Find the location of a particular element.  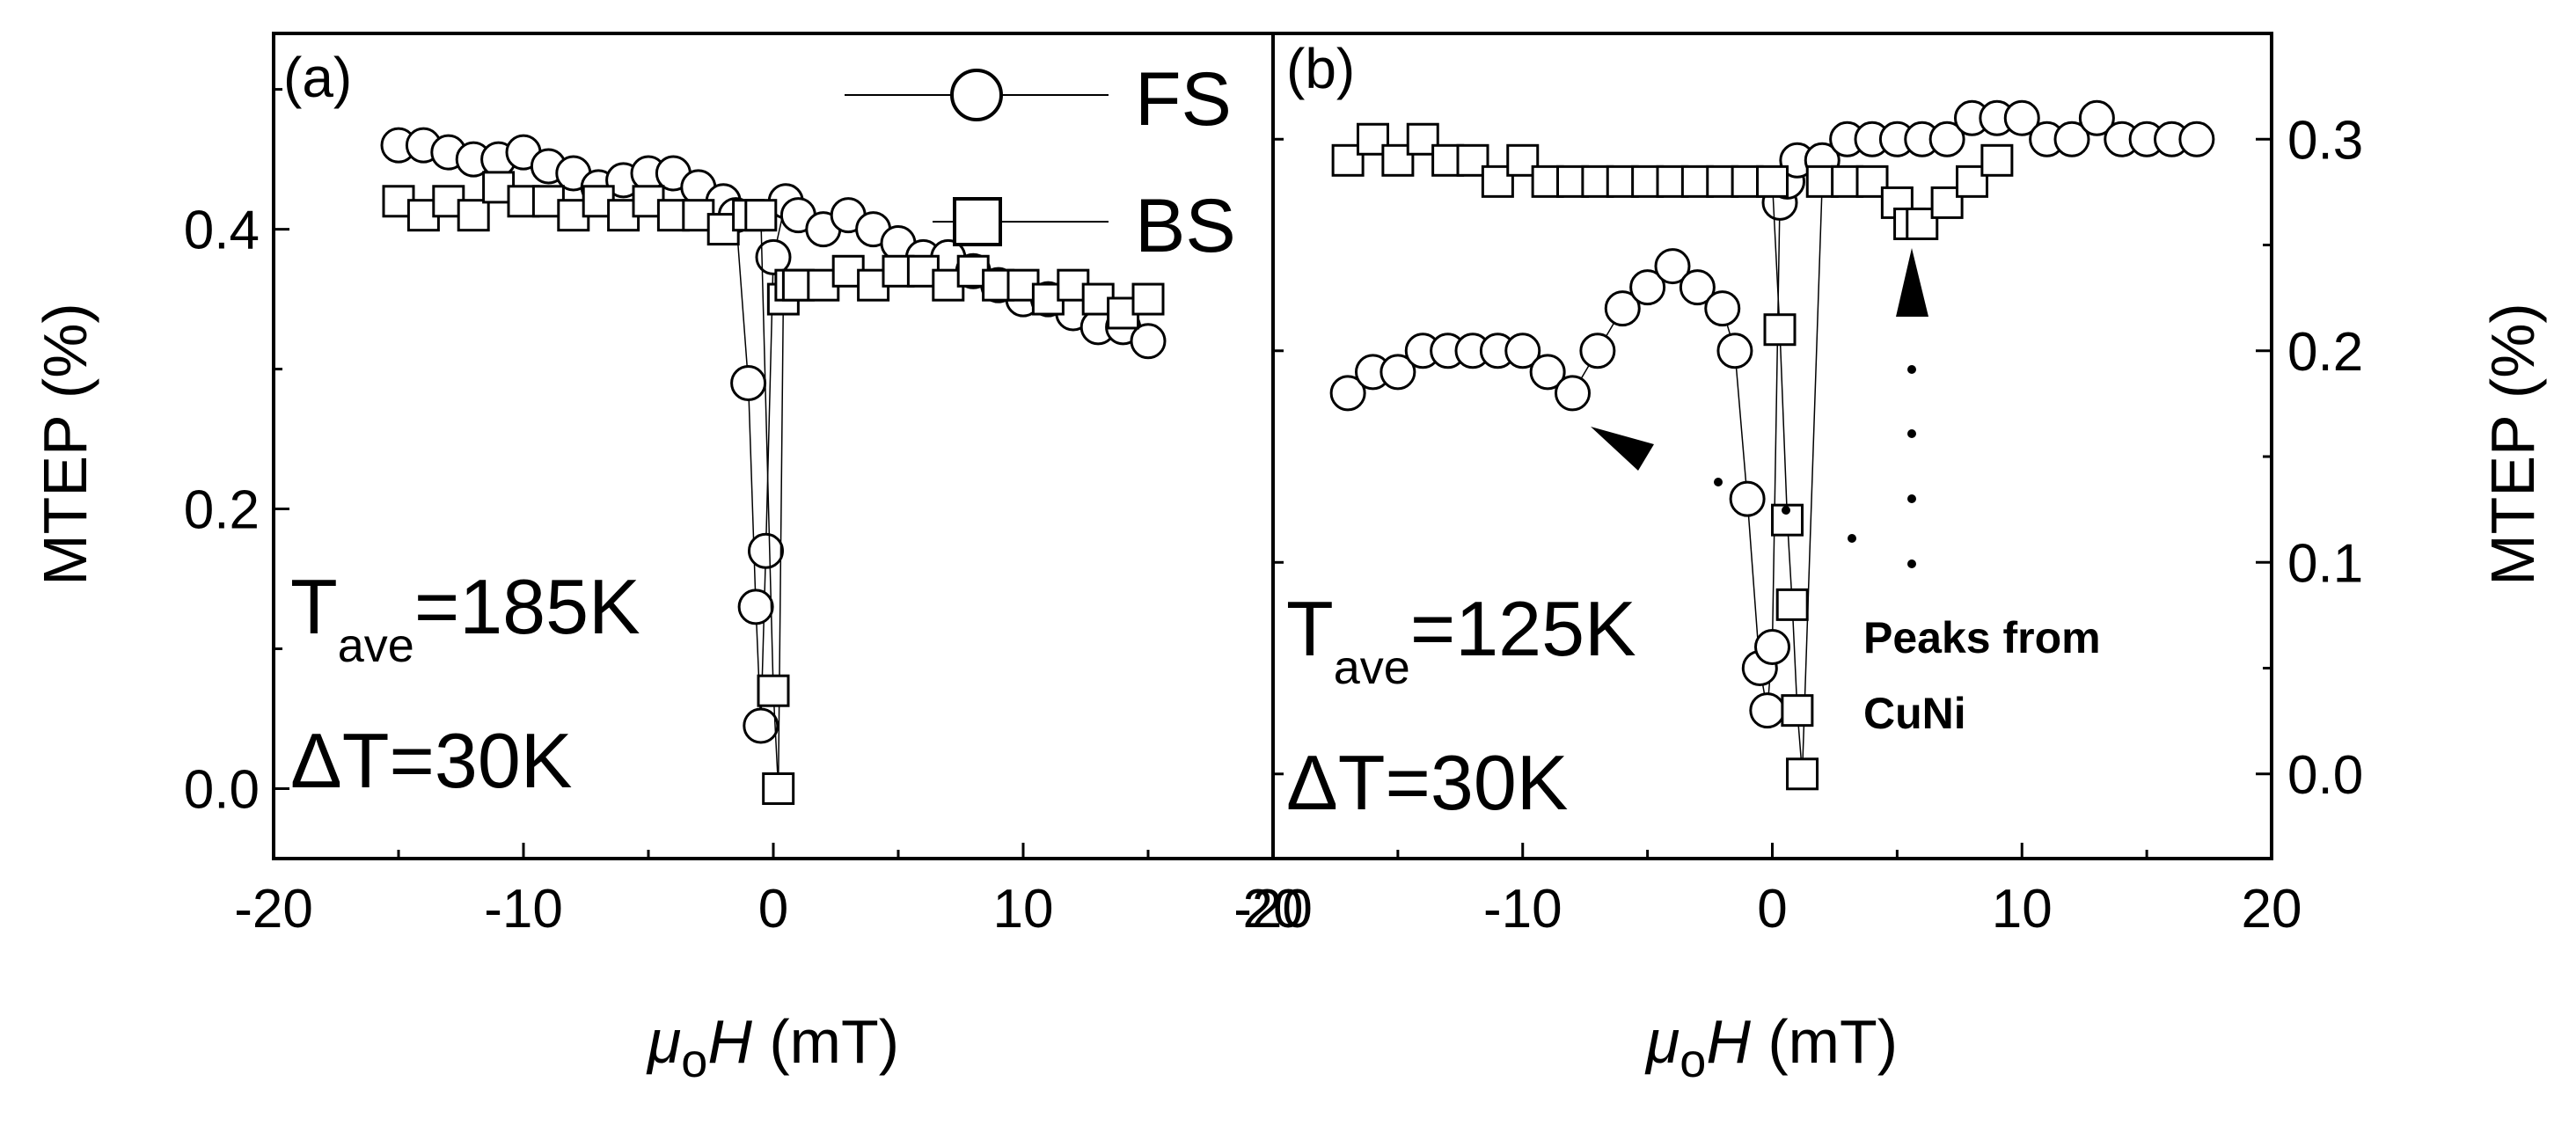

panel-a-x-axis-title: μoH (mT) is located at coordinates (772, 1047).